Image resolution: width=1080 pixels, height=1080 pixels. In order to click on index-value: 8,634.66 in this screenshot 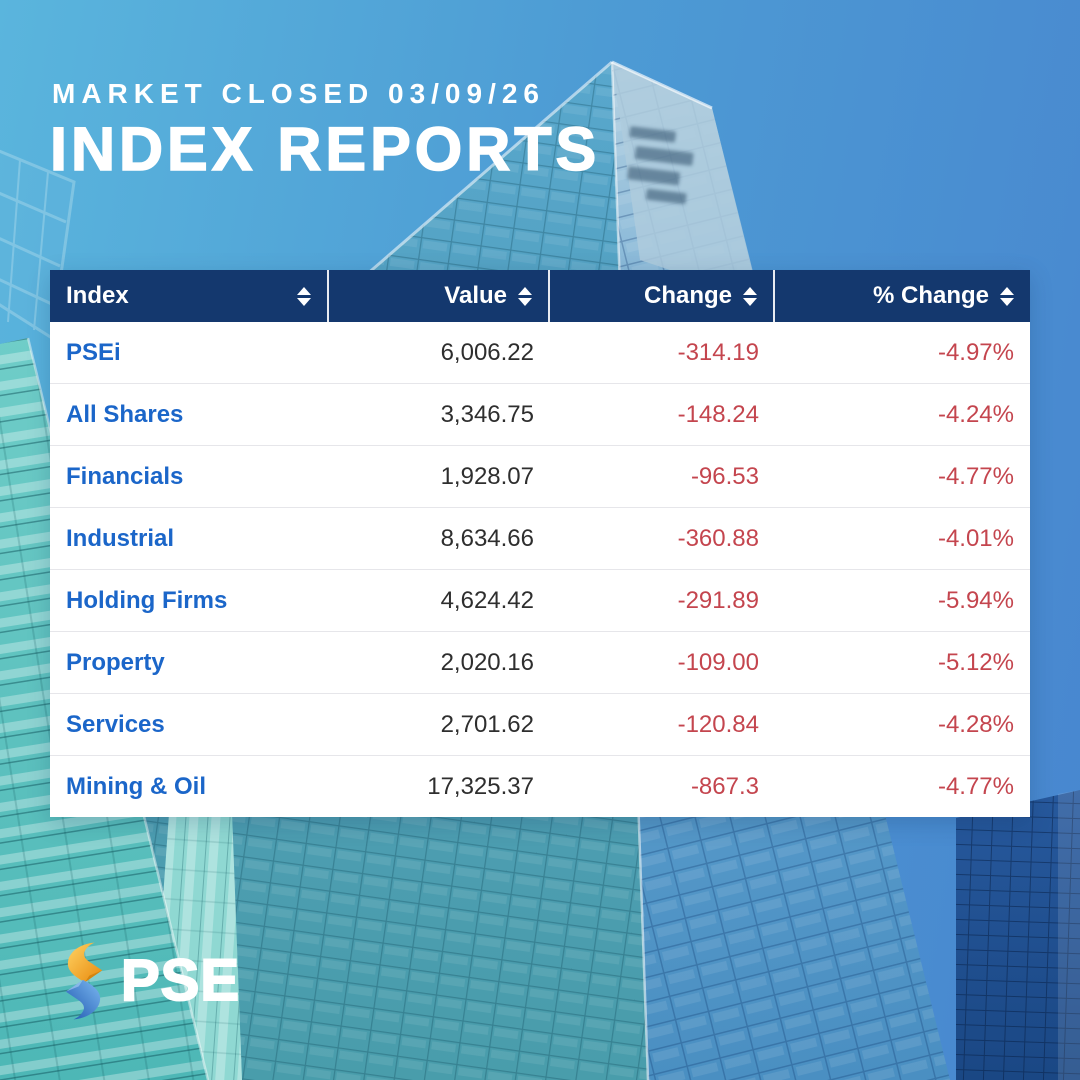, I will do `click(487, 538)`.